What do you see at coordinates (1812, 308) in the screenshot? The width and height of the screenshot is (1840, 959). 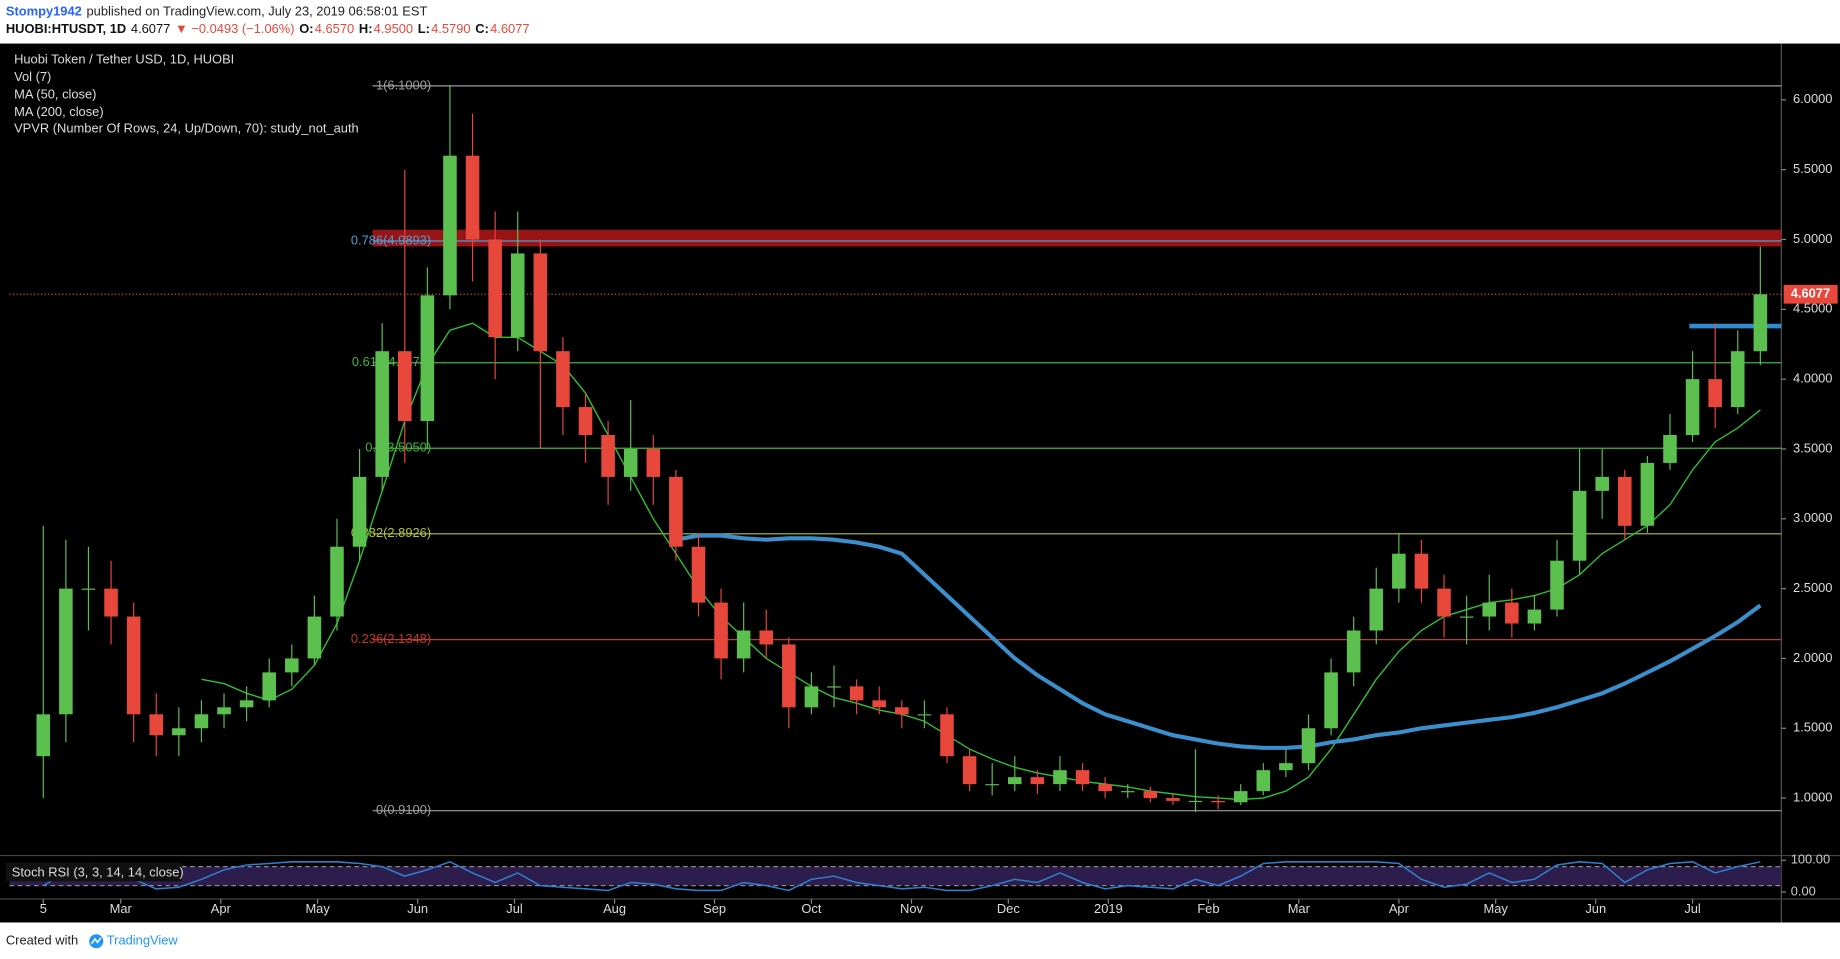 I see `y-tick-label: 4.5000` at bounding box center [1812, 308].